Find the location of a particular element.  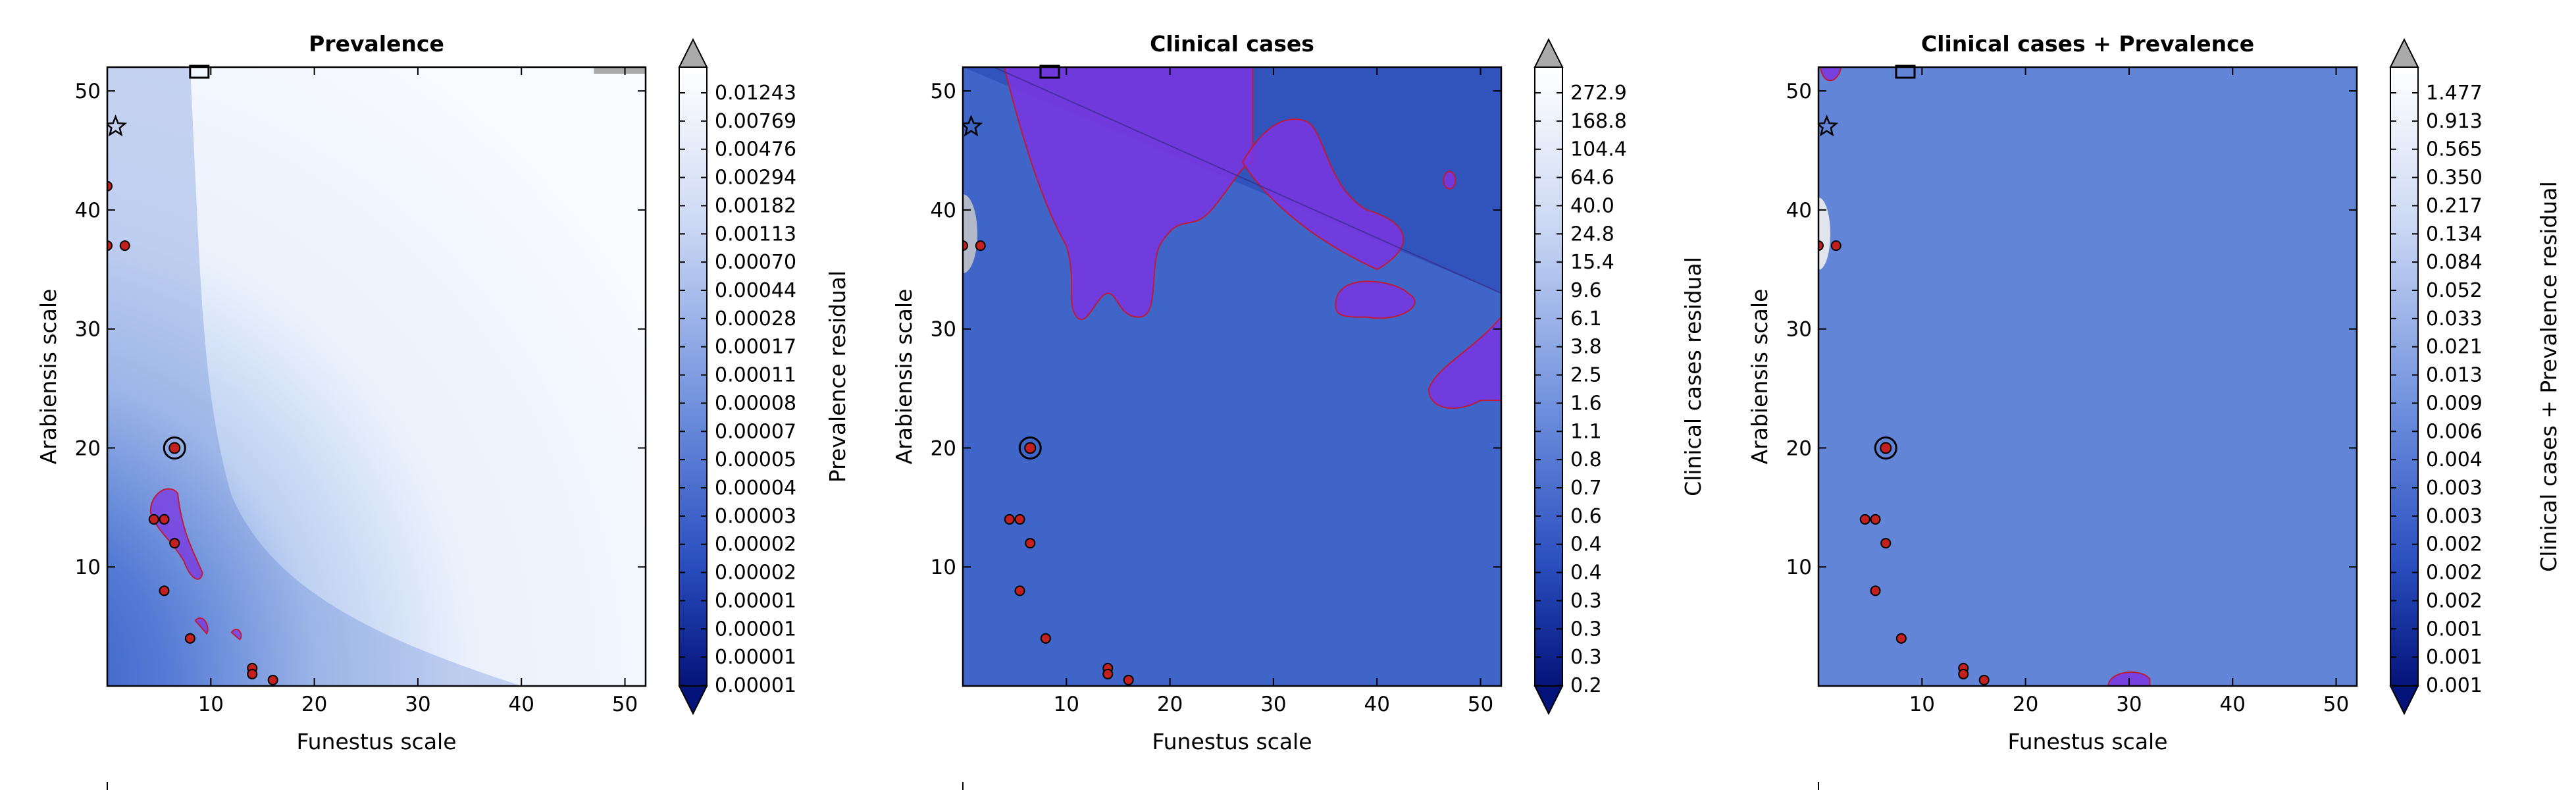

colorbar-tick-label: 0.00182 is located at coordinates (755, 205).